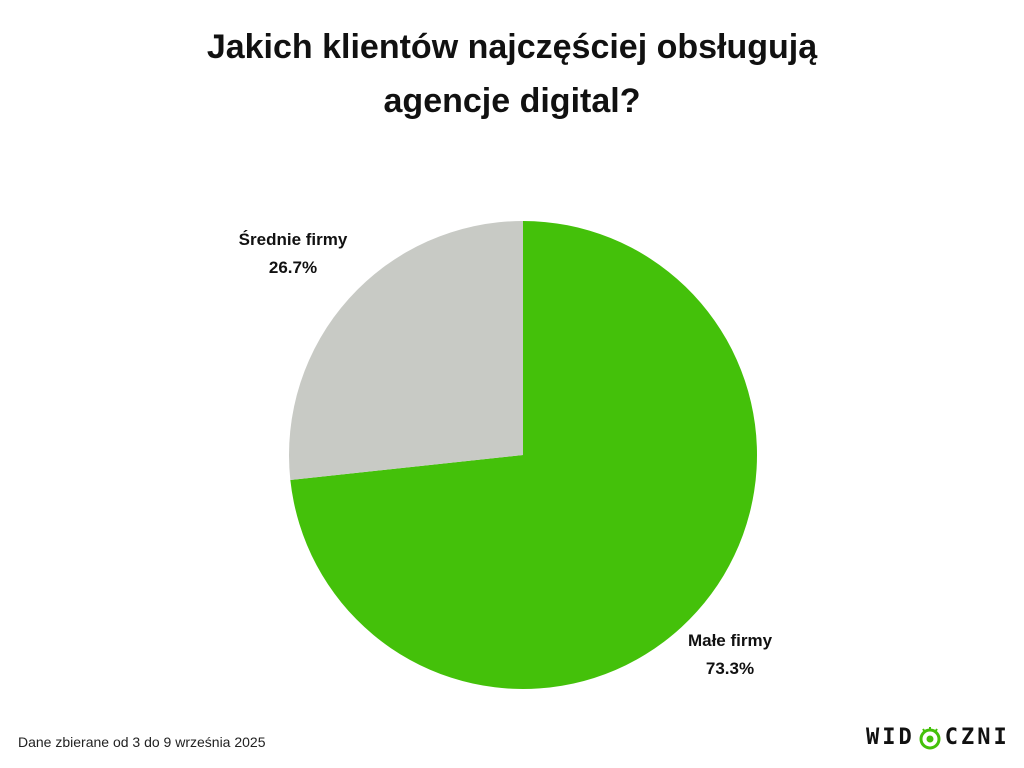 The width and height of the screenshot is (1024, 768). Describe the element at coordinates (142, 742) in the screenshot. I see `data-collection-note: Dane zbierane od 3 do 9 września 2025` at that location.